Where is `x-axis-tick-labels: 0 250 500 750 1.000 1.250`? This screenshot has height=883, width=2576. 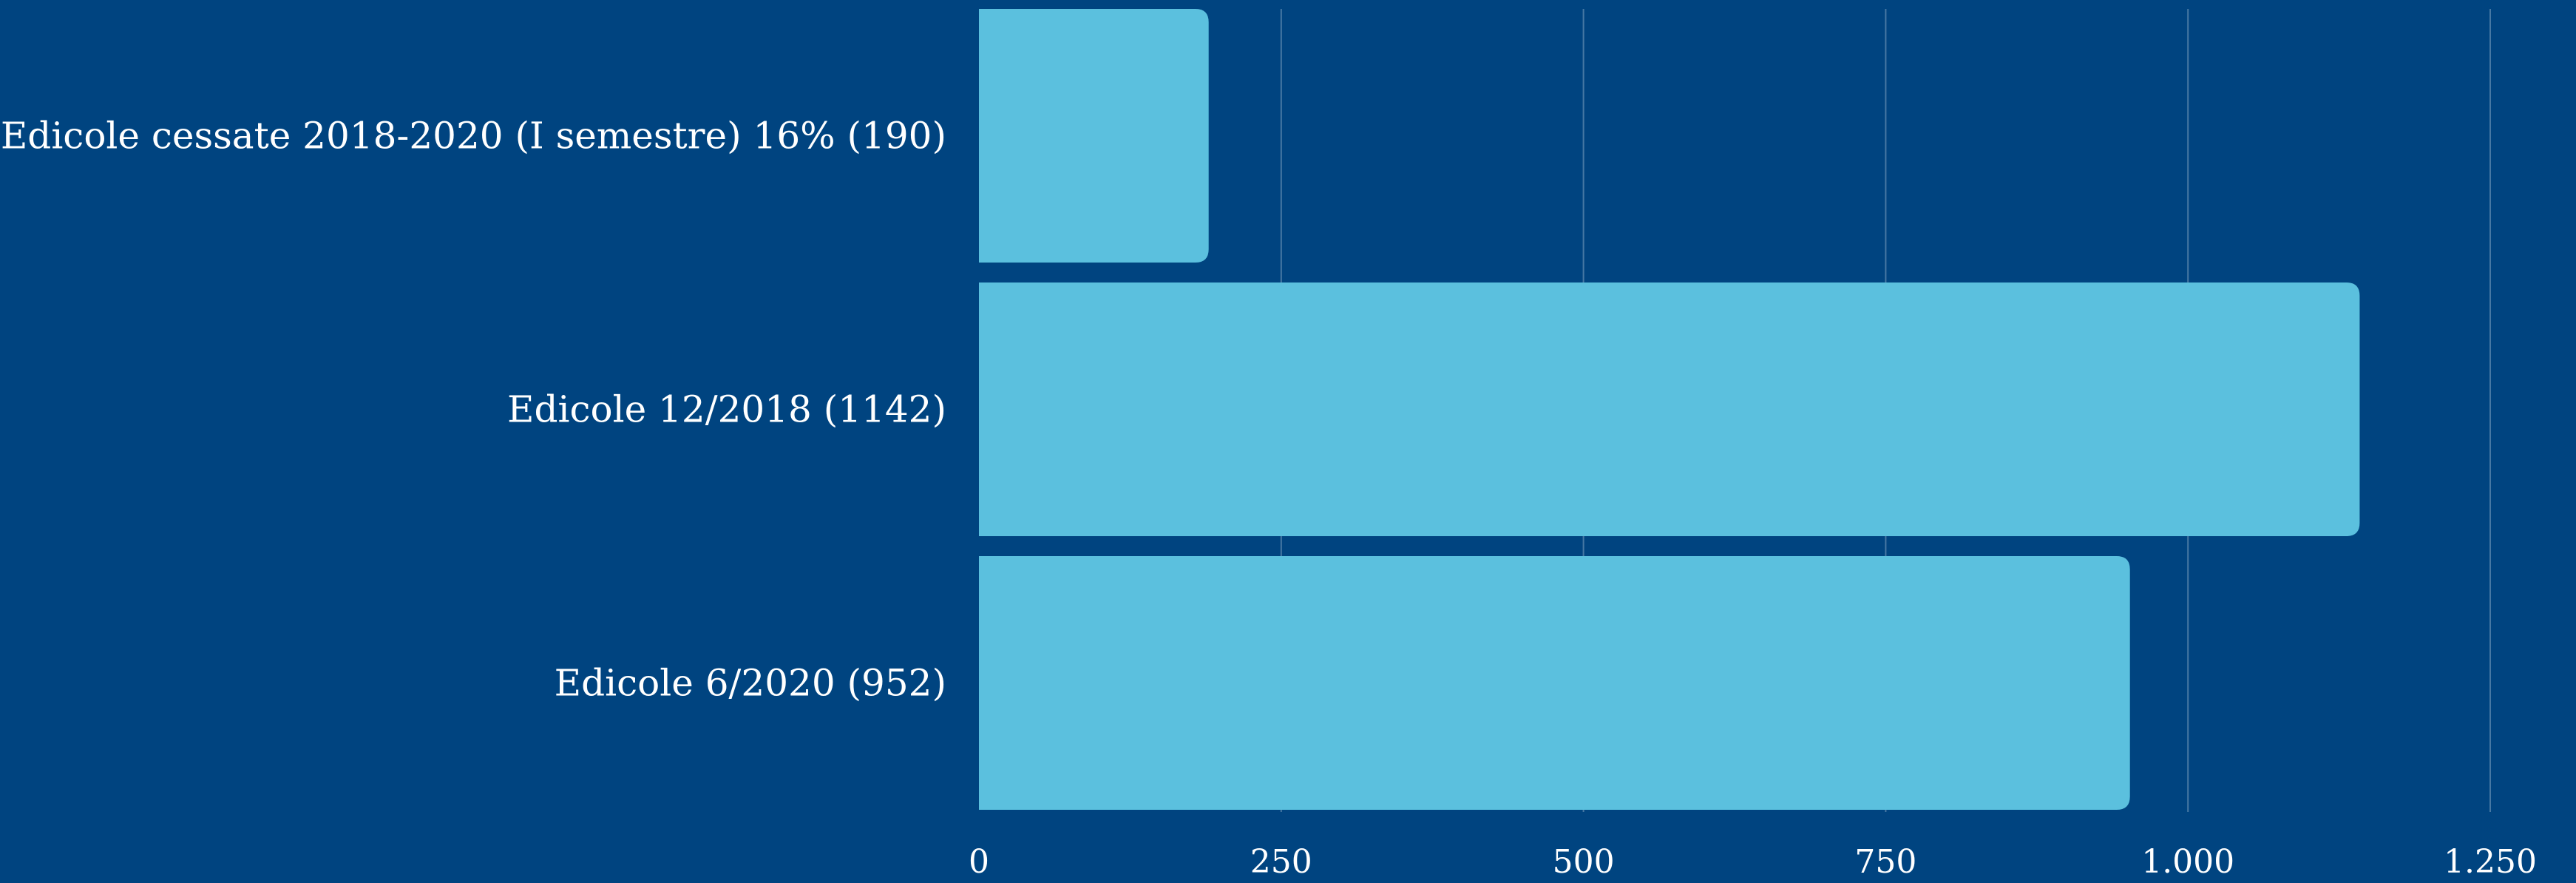
x-axis-tick-labels: 0 250 500 750 1.000 1.250 is located at coordinates (1753, 862).